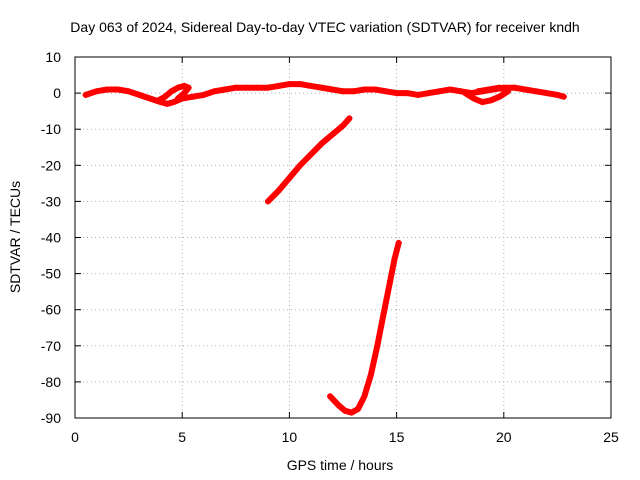 This screenshot has height=480, width=640. I want to click on y-tick-label: -80, so click(51, 382).